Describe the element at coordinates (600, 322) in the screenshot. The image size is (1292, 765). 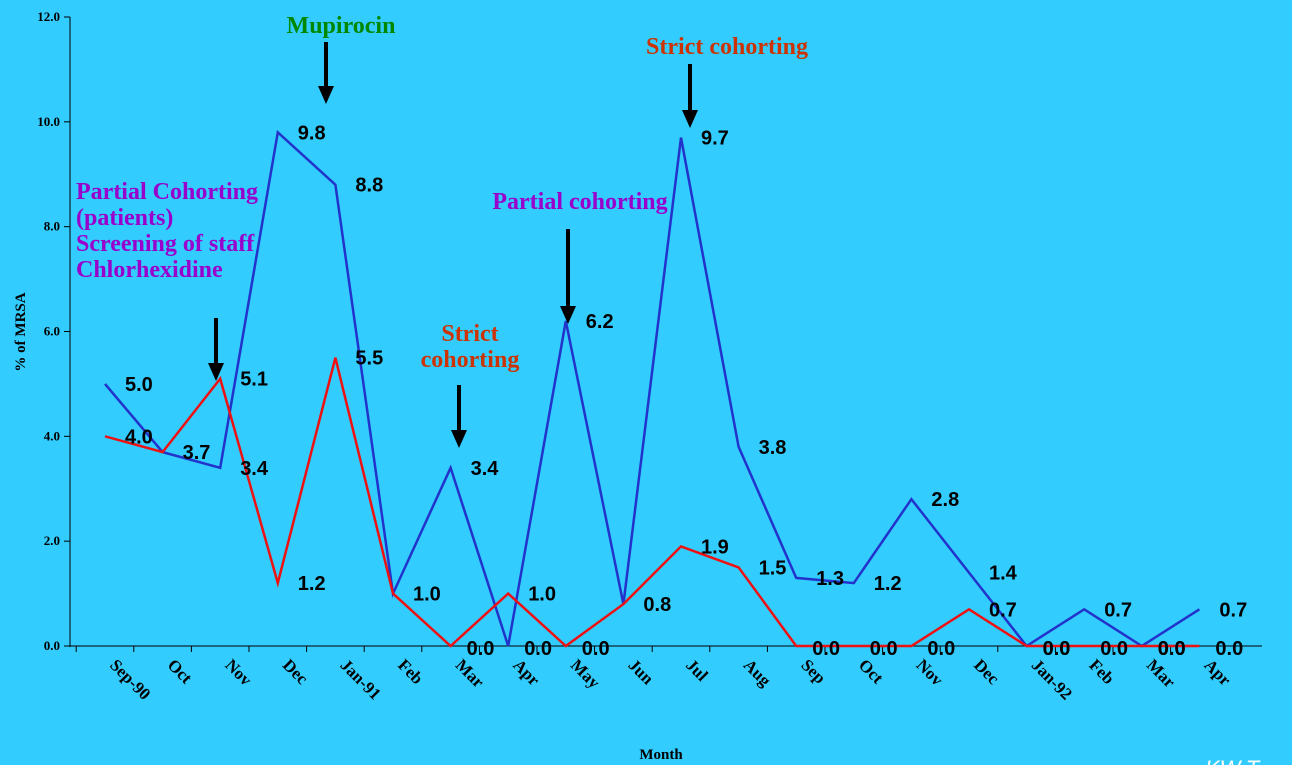
I see `data-label: 6.2` at that location.